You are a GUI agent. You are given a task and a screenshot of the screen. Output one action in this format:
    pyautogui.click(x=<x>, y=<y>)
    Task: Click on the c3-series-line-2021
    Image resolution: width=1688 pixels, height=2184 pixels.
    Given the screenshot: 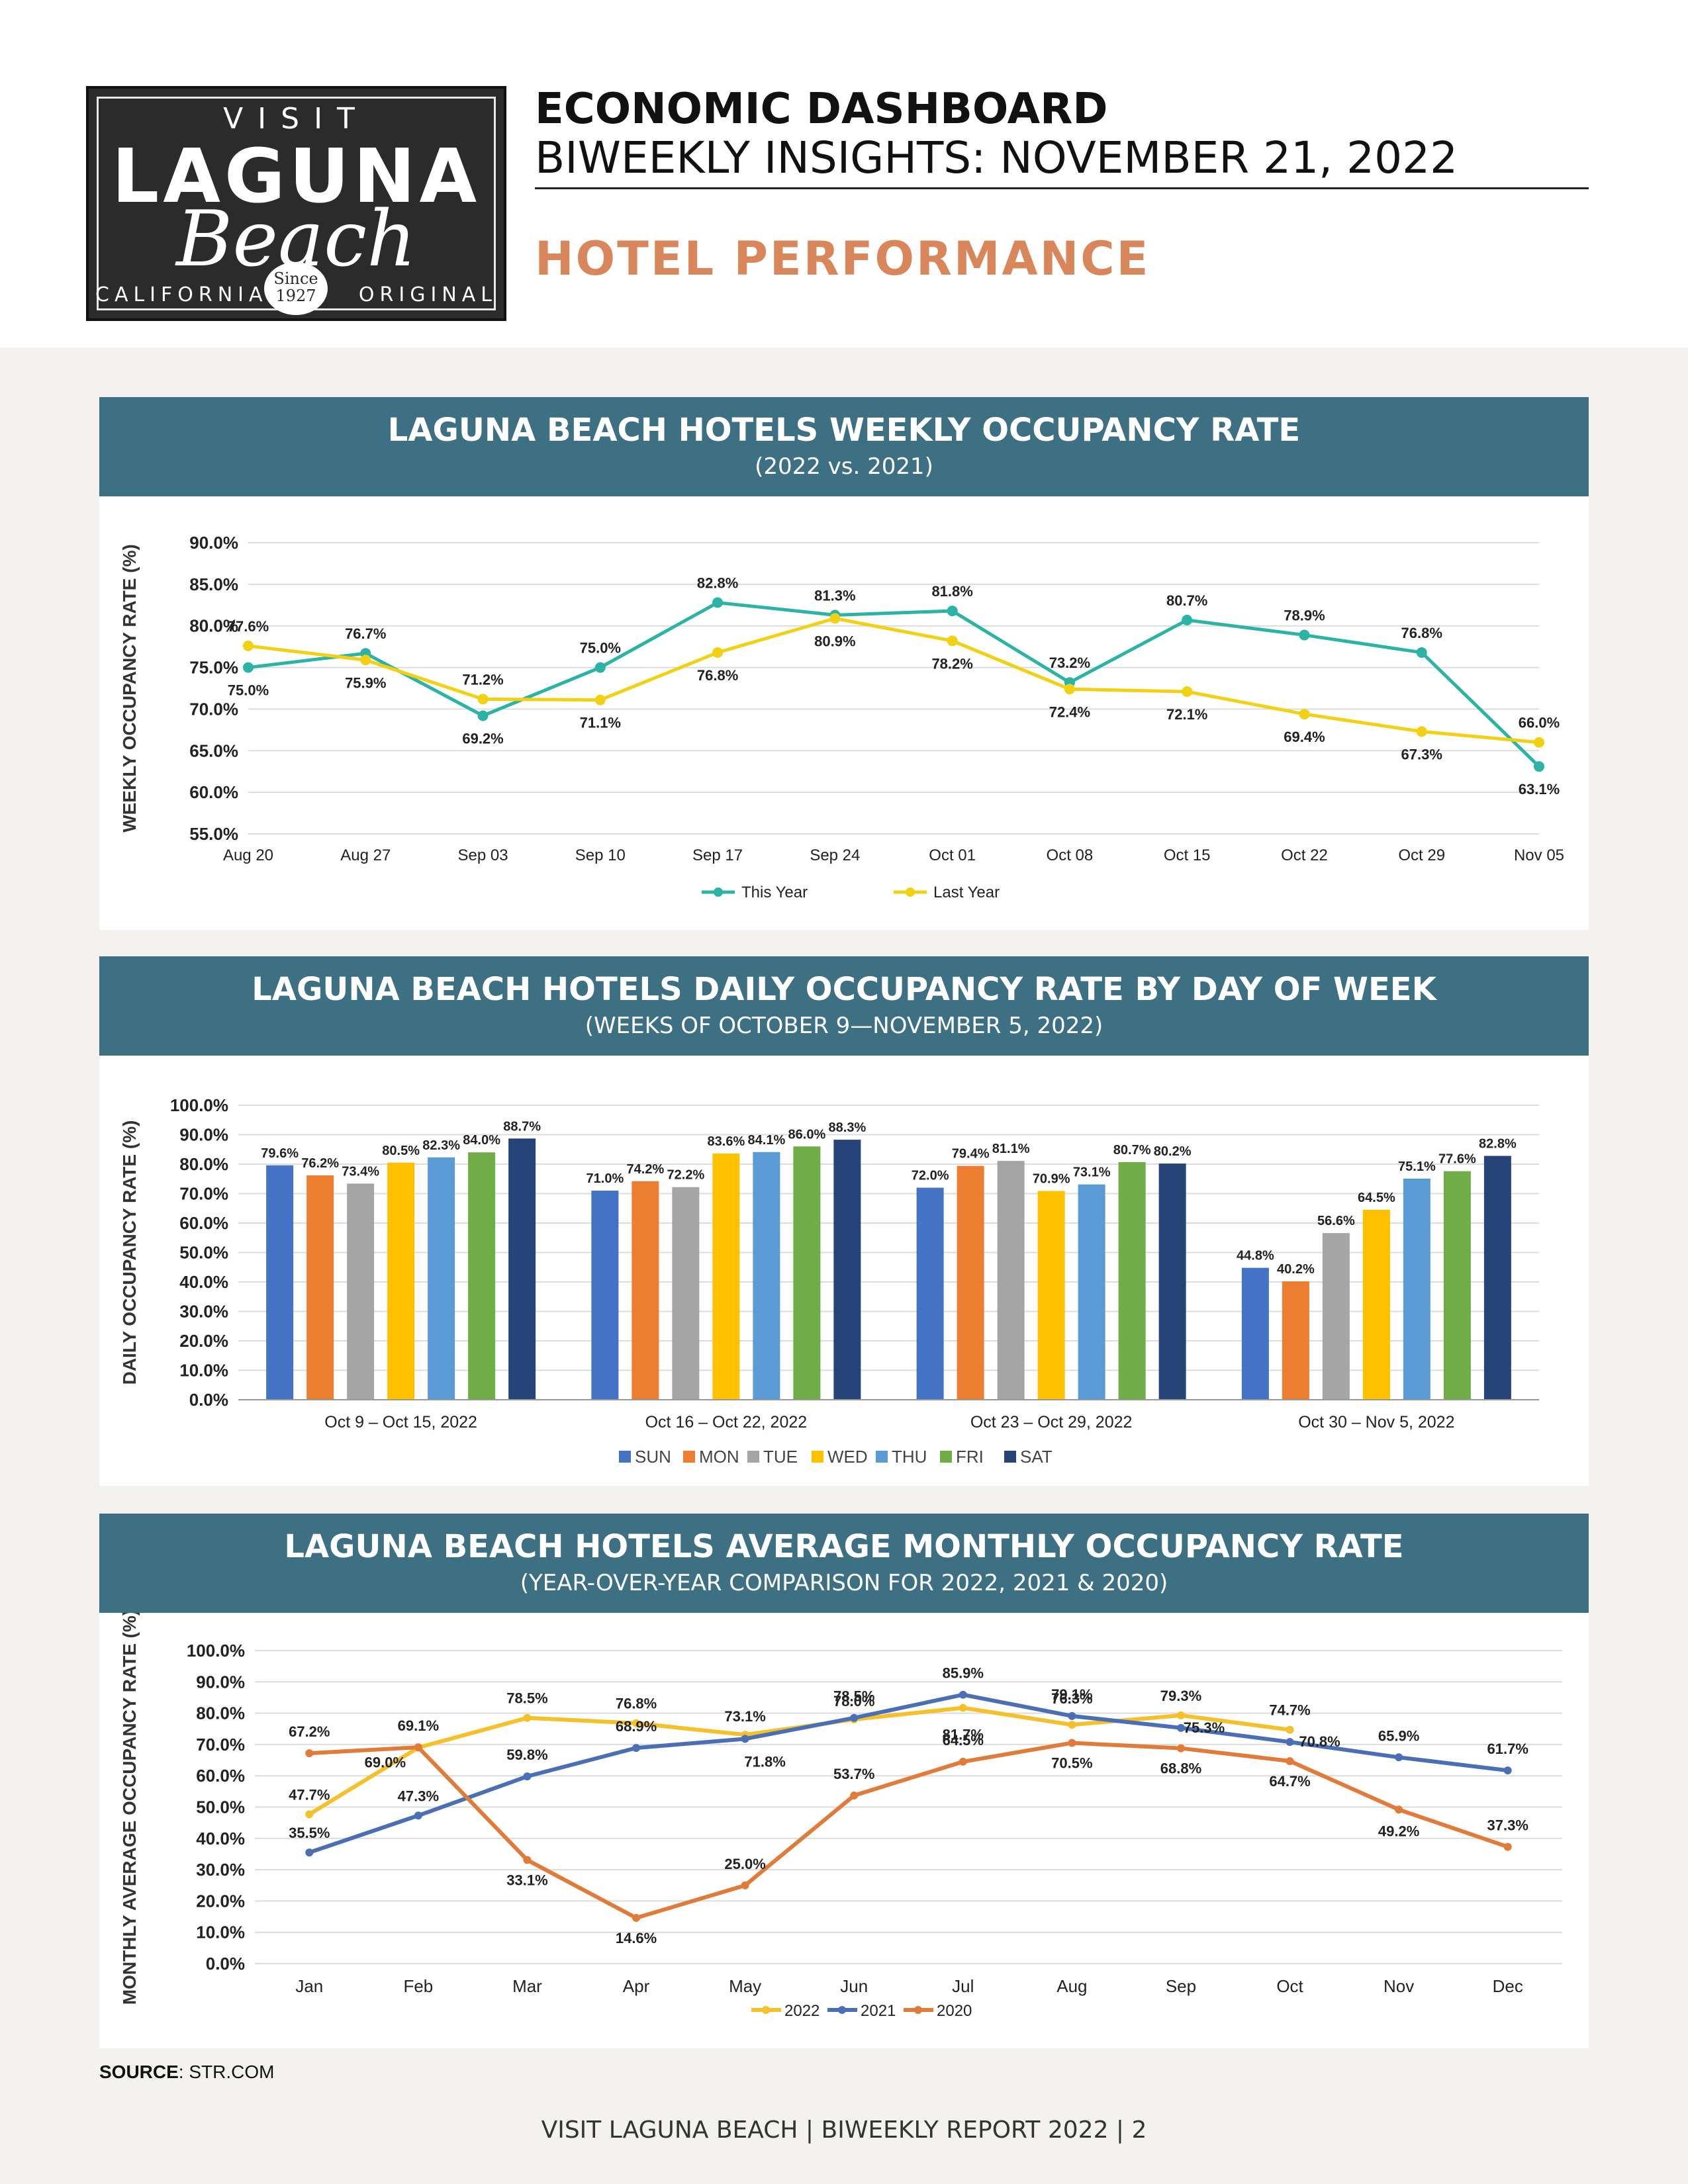 What is the action you would take?
    pyautogui.click(x=908, y=1773)
    